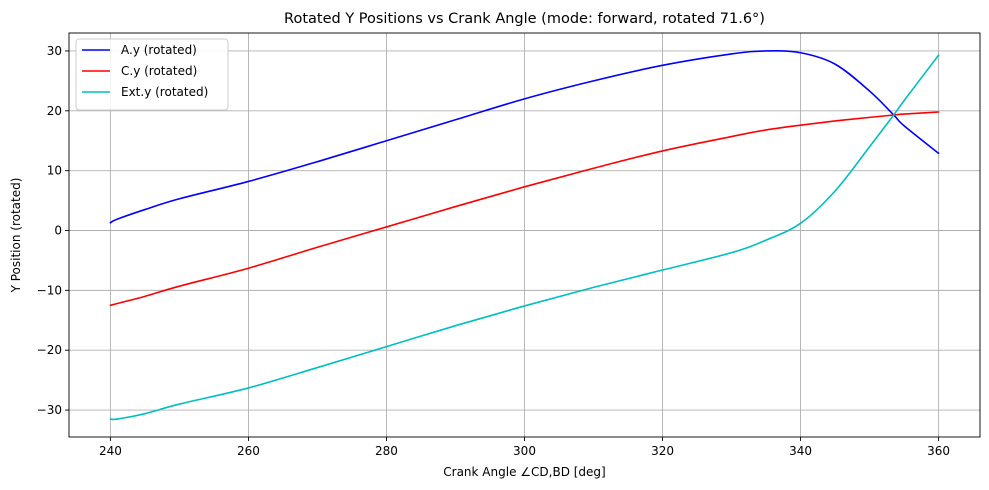  I want to click on y-tick-label: 10, so click(54, 171).